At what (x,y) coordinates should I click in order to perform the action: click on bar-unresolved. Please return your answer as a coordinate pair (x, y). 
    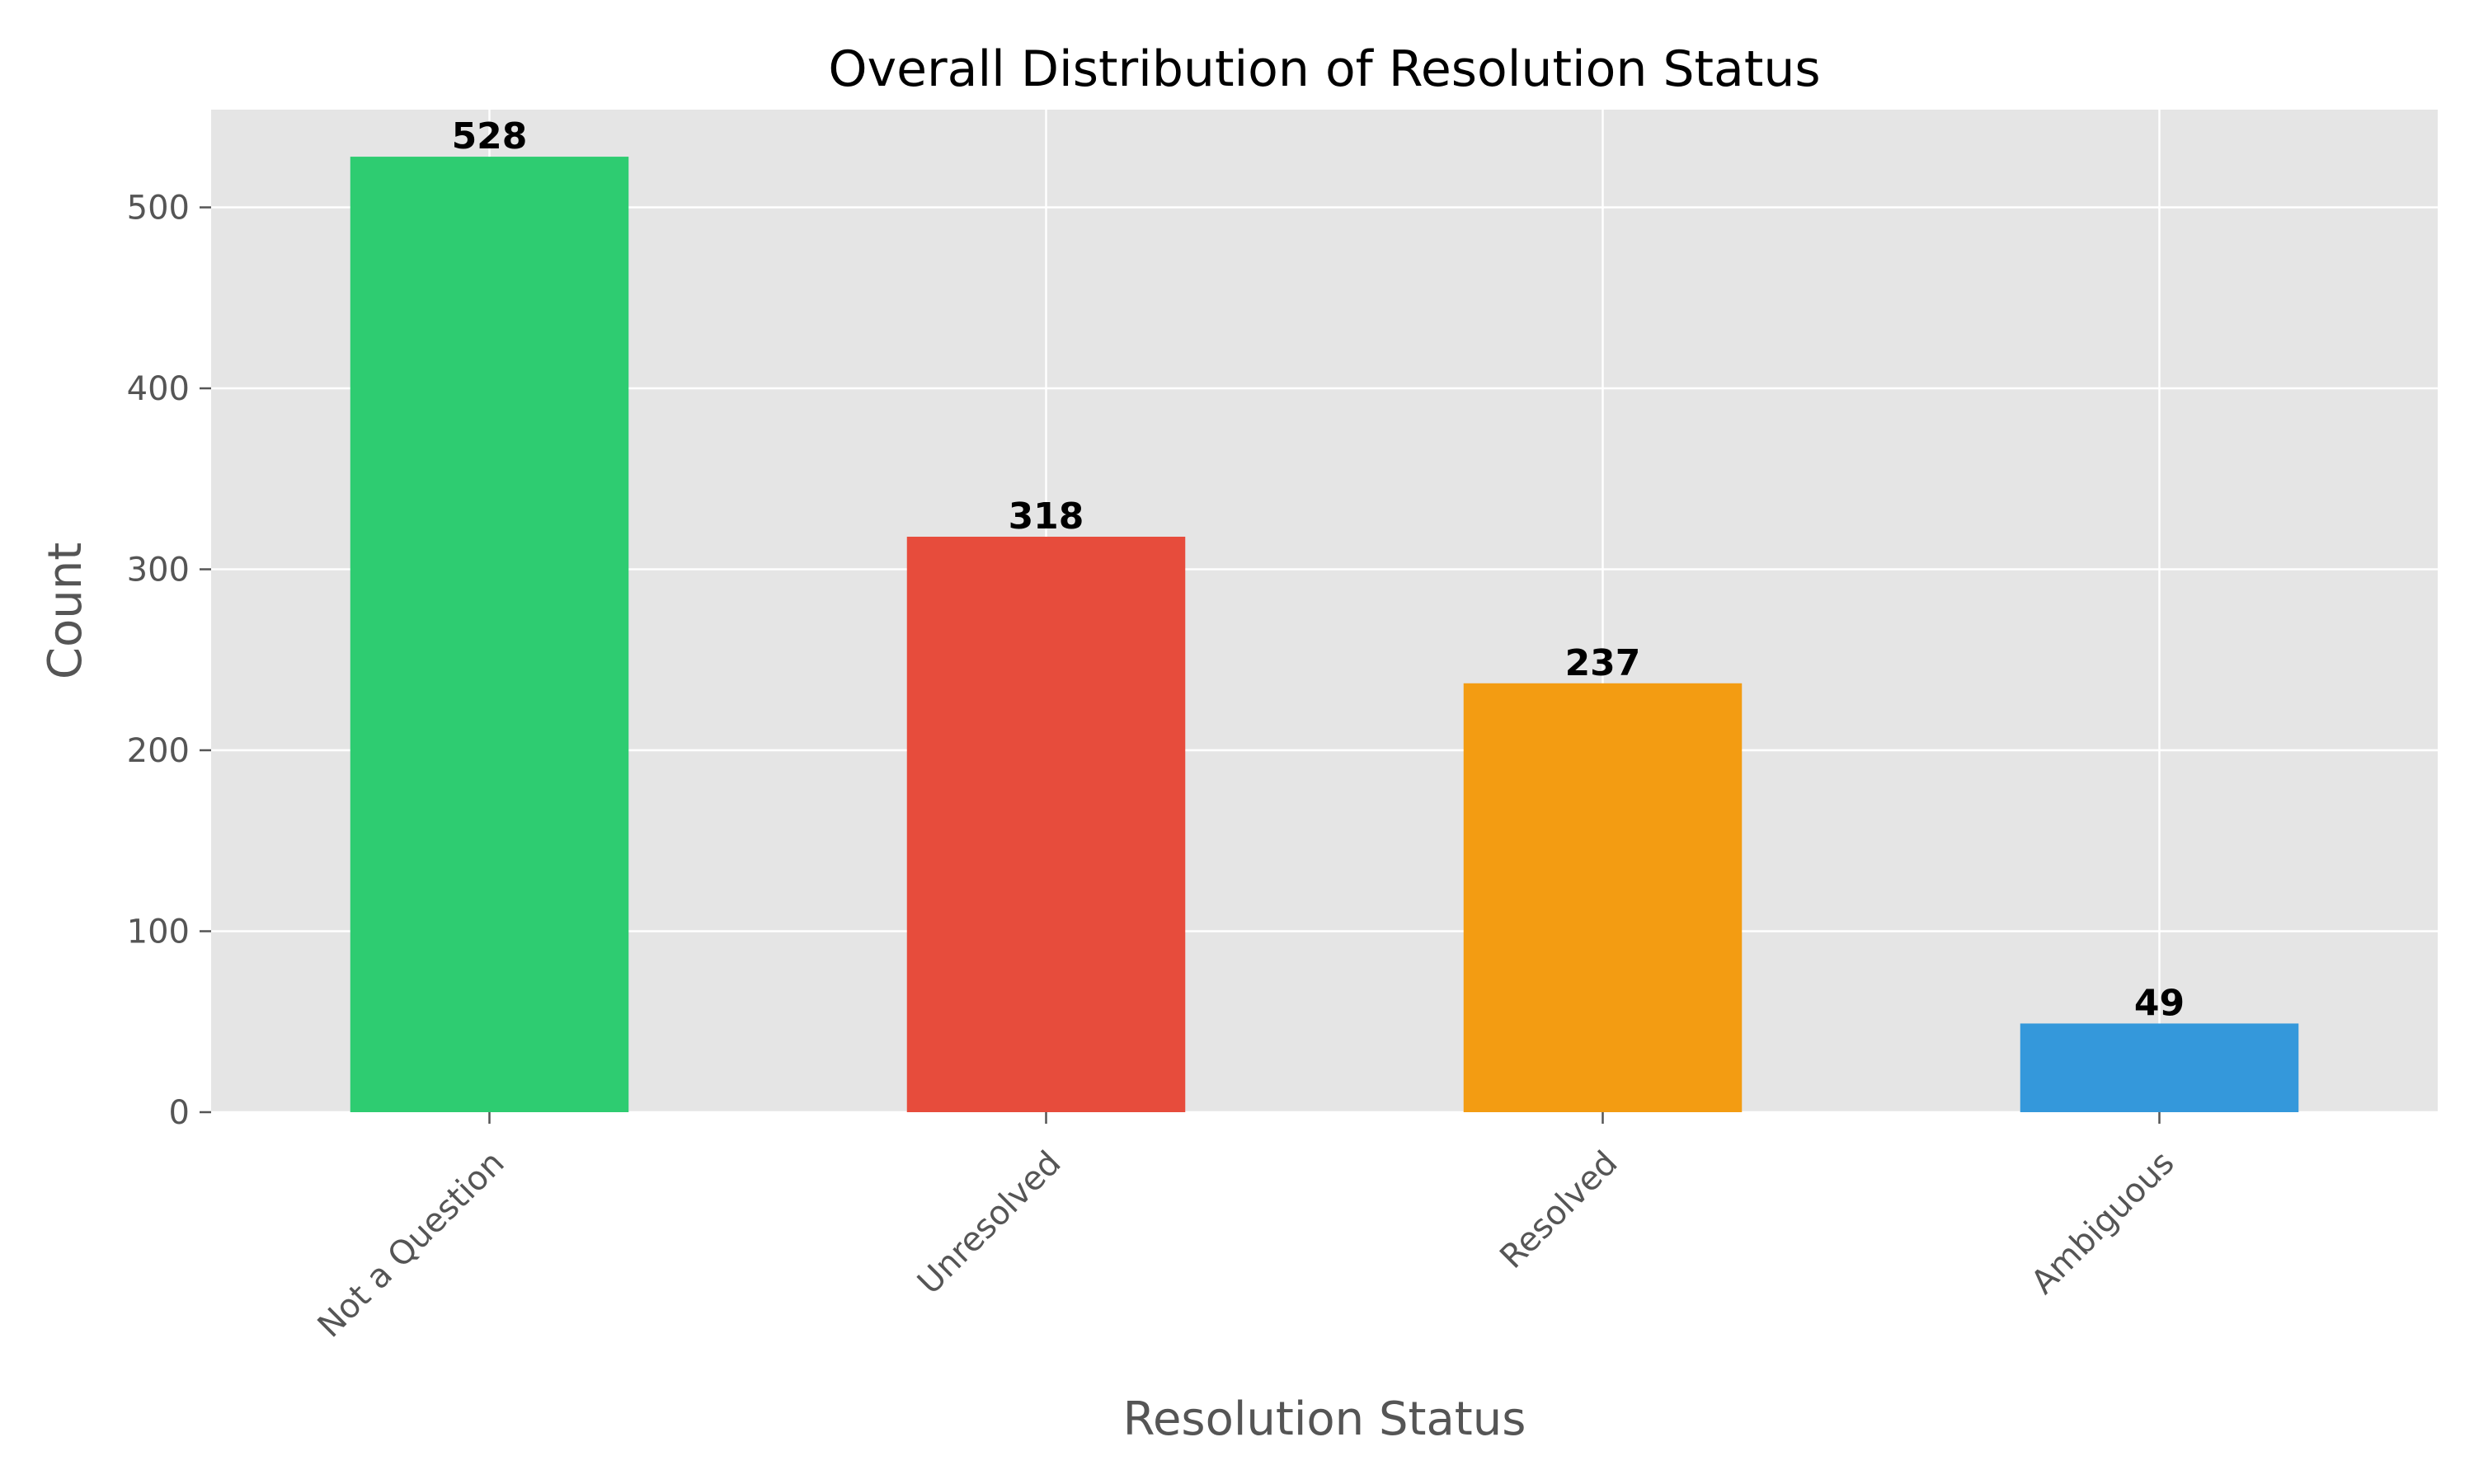
    Looking at the image, I should click on (1046, 824).